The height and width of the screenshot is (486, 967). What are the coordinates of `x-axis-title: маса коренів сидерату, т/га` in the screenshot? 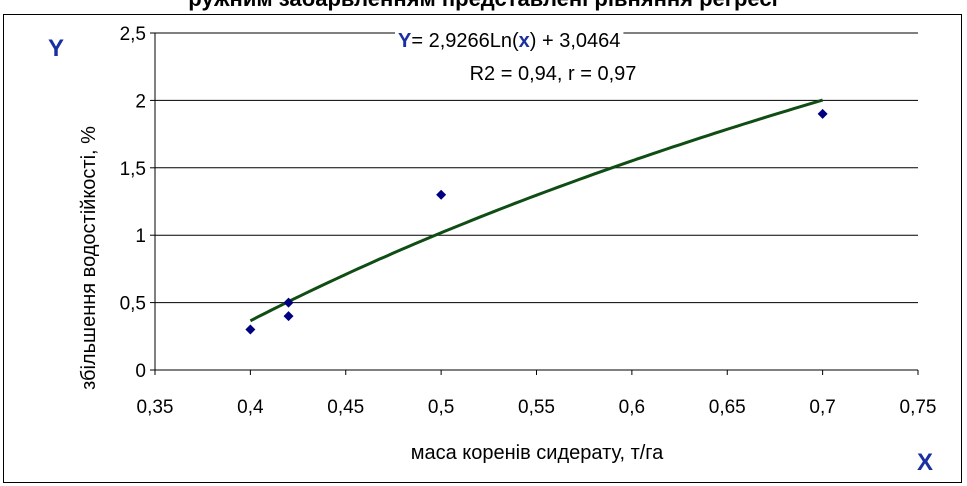 It's located at (537, 453).